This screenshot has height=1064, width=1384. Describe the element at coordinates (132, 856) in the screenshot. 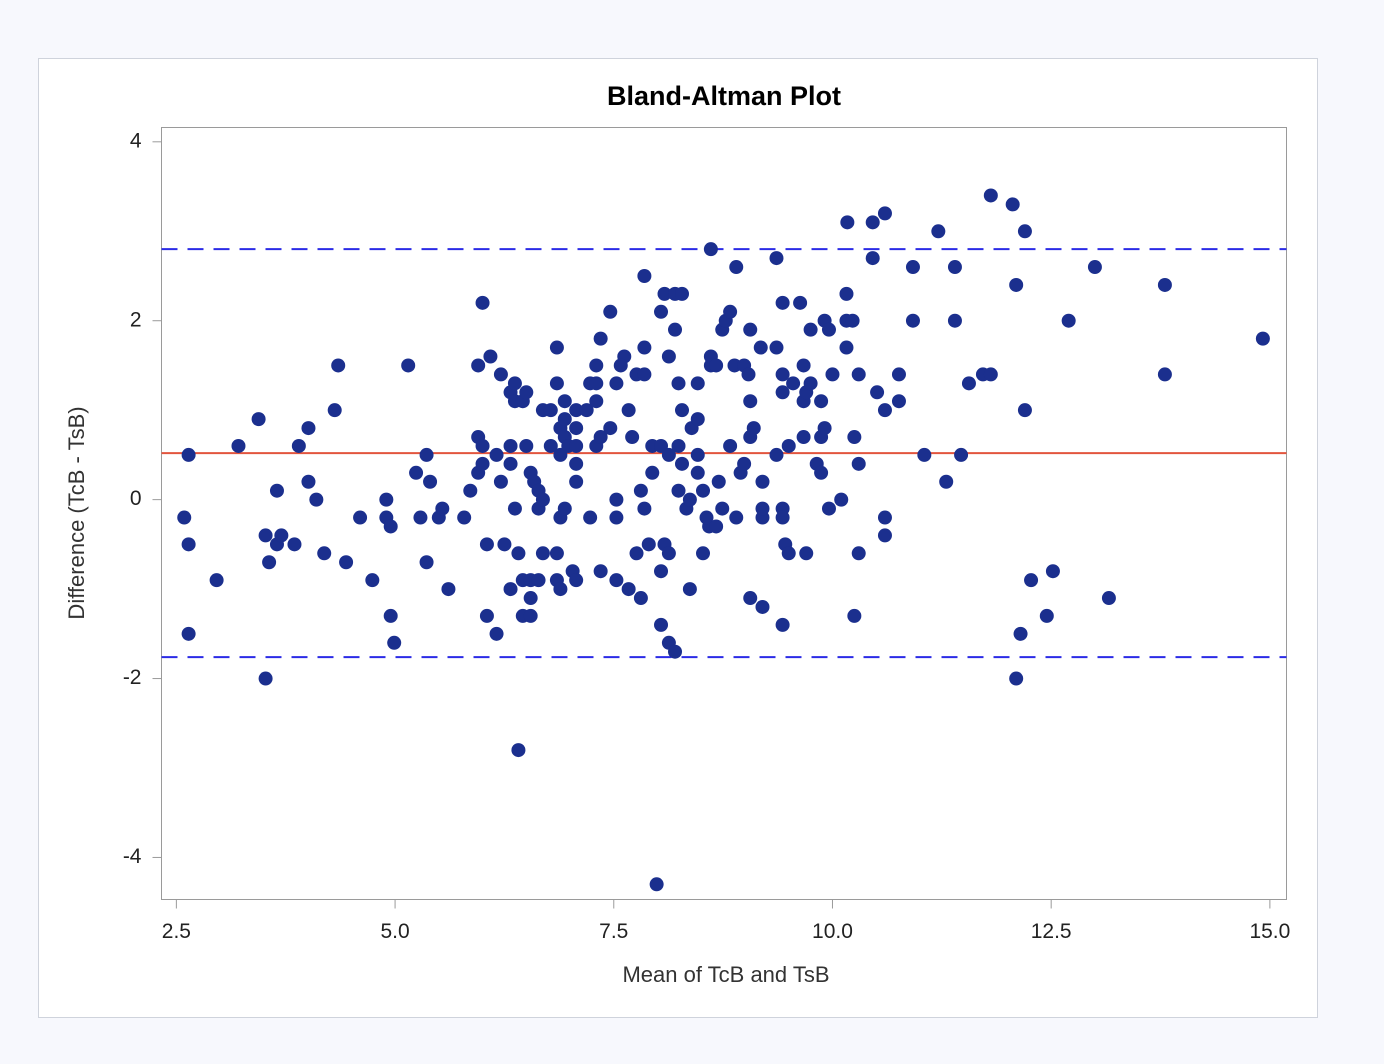

I see `y-tick-label: -4` at that location.